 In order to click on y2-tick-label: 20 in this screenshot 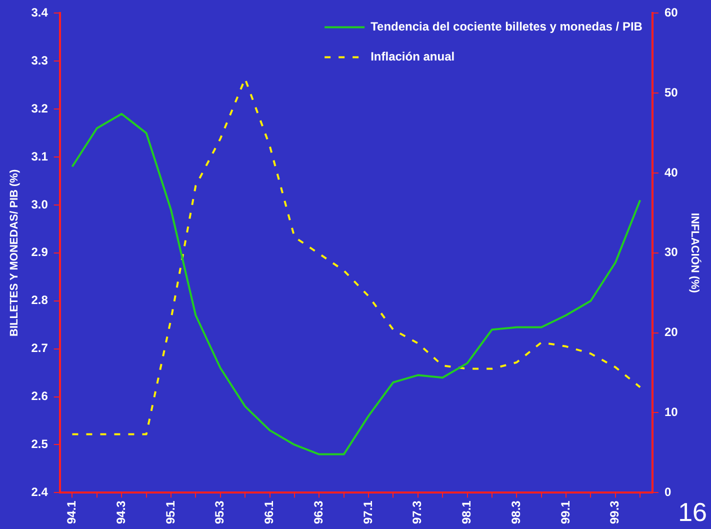, I will do `click(671, 332)`.